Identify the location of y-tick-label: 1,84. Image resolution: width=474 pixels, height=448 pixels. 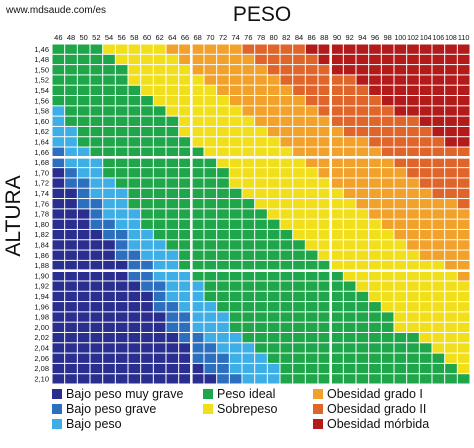
(41, 245).